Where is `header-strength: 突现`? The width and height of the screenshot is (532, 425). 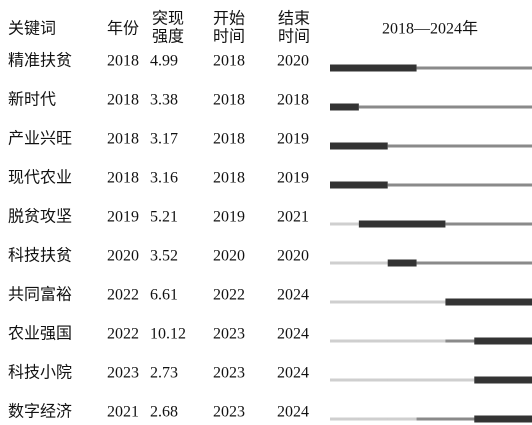
header-strength: 突现 is located at coordinates (168, 19).